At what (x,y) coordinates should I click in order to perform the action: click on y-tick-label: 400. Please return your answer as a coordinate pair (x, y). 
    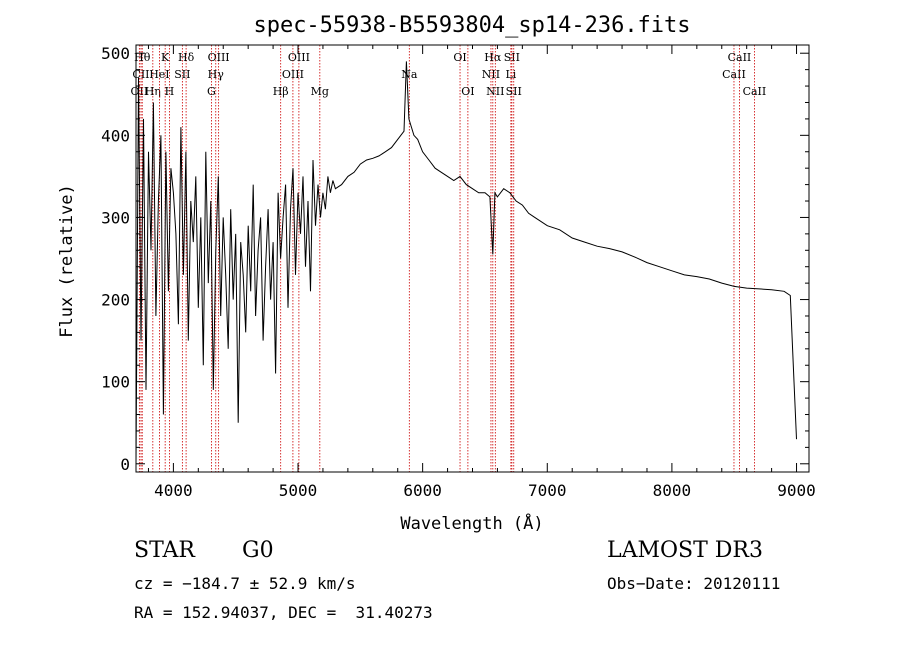
    Looking at the image, I should click on (115, 135).